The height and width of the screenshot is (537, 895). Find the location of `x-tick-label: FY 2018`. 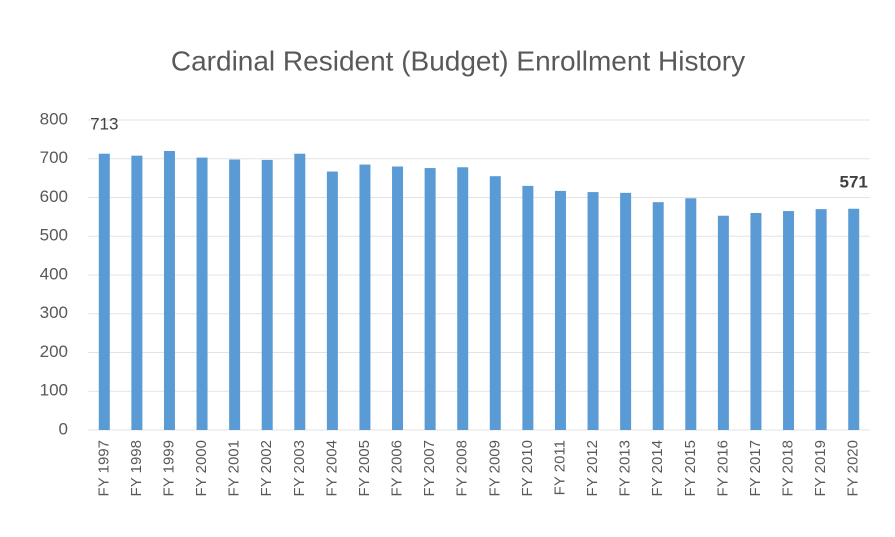

x-tick-label: FY 2018 is located at coordinates (788, 468).